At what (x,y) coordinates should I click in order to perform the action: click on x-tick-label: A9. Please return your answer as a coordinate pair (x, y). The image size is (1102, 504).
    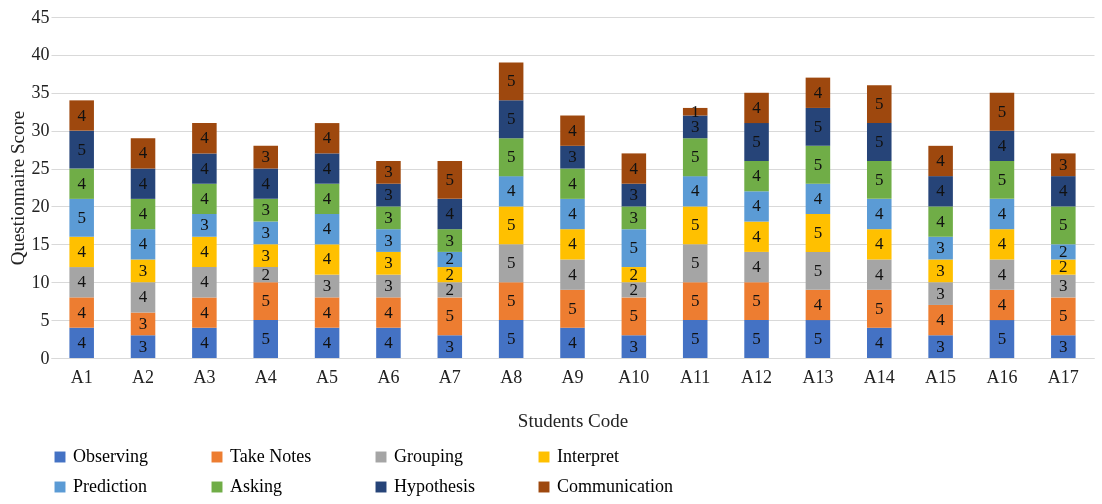
    Looking at the image, I should click on (572, 376).